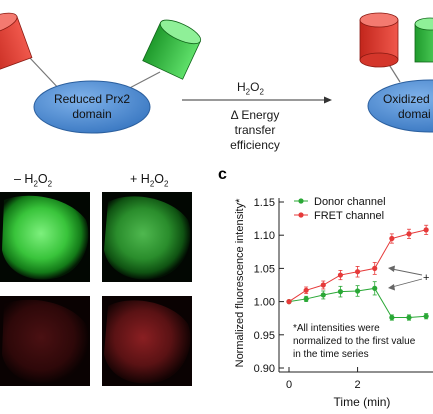 Image resolution: width=433 pixels, height=414 pixels. I want to click on acceptor-fluorophore-left, so click(16, 43).